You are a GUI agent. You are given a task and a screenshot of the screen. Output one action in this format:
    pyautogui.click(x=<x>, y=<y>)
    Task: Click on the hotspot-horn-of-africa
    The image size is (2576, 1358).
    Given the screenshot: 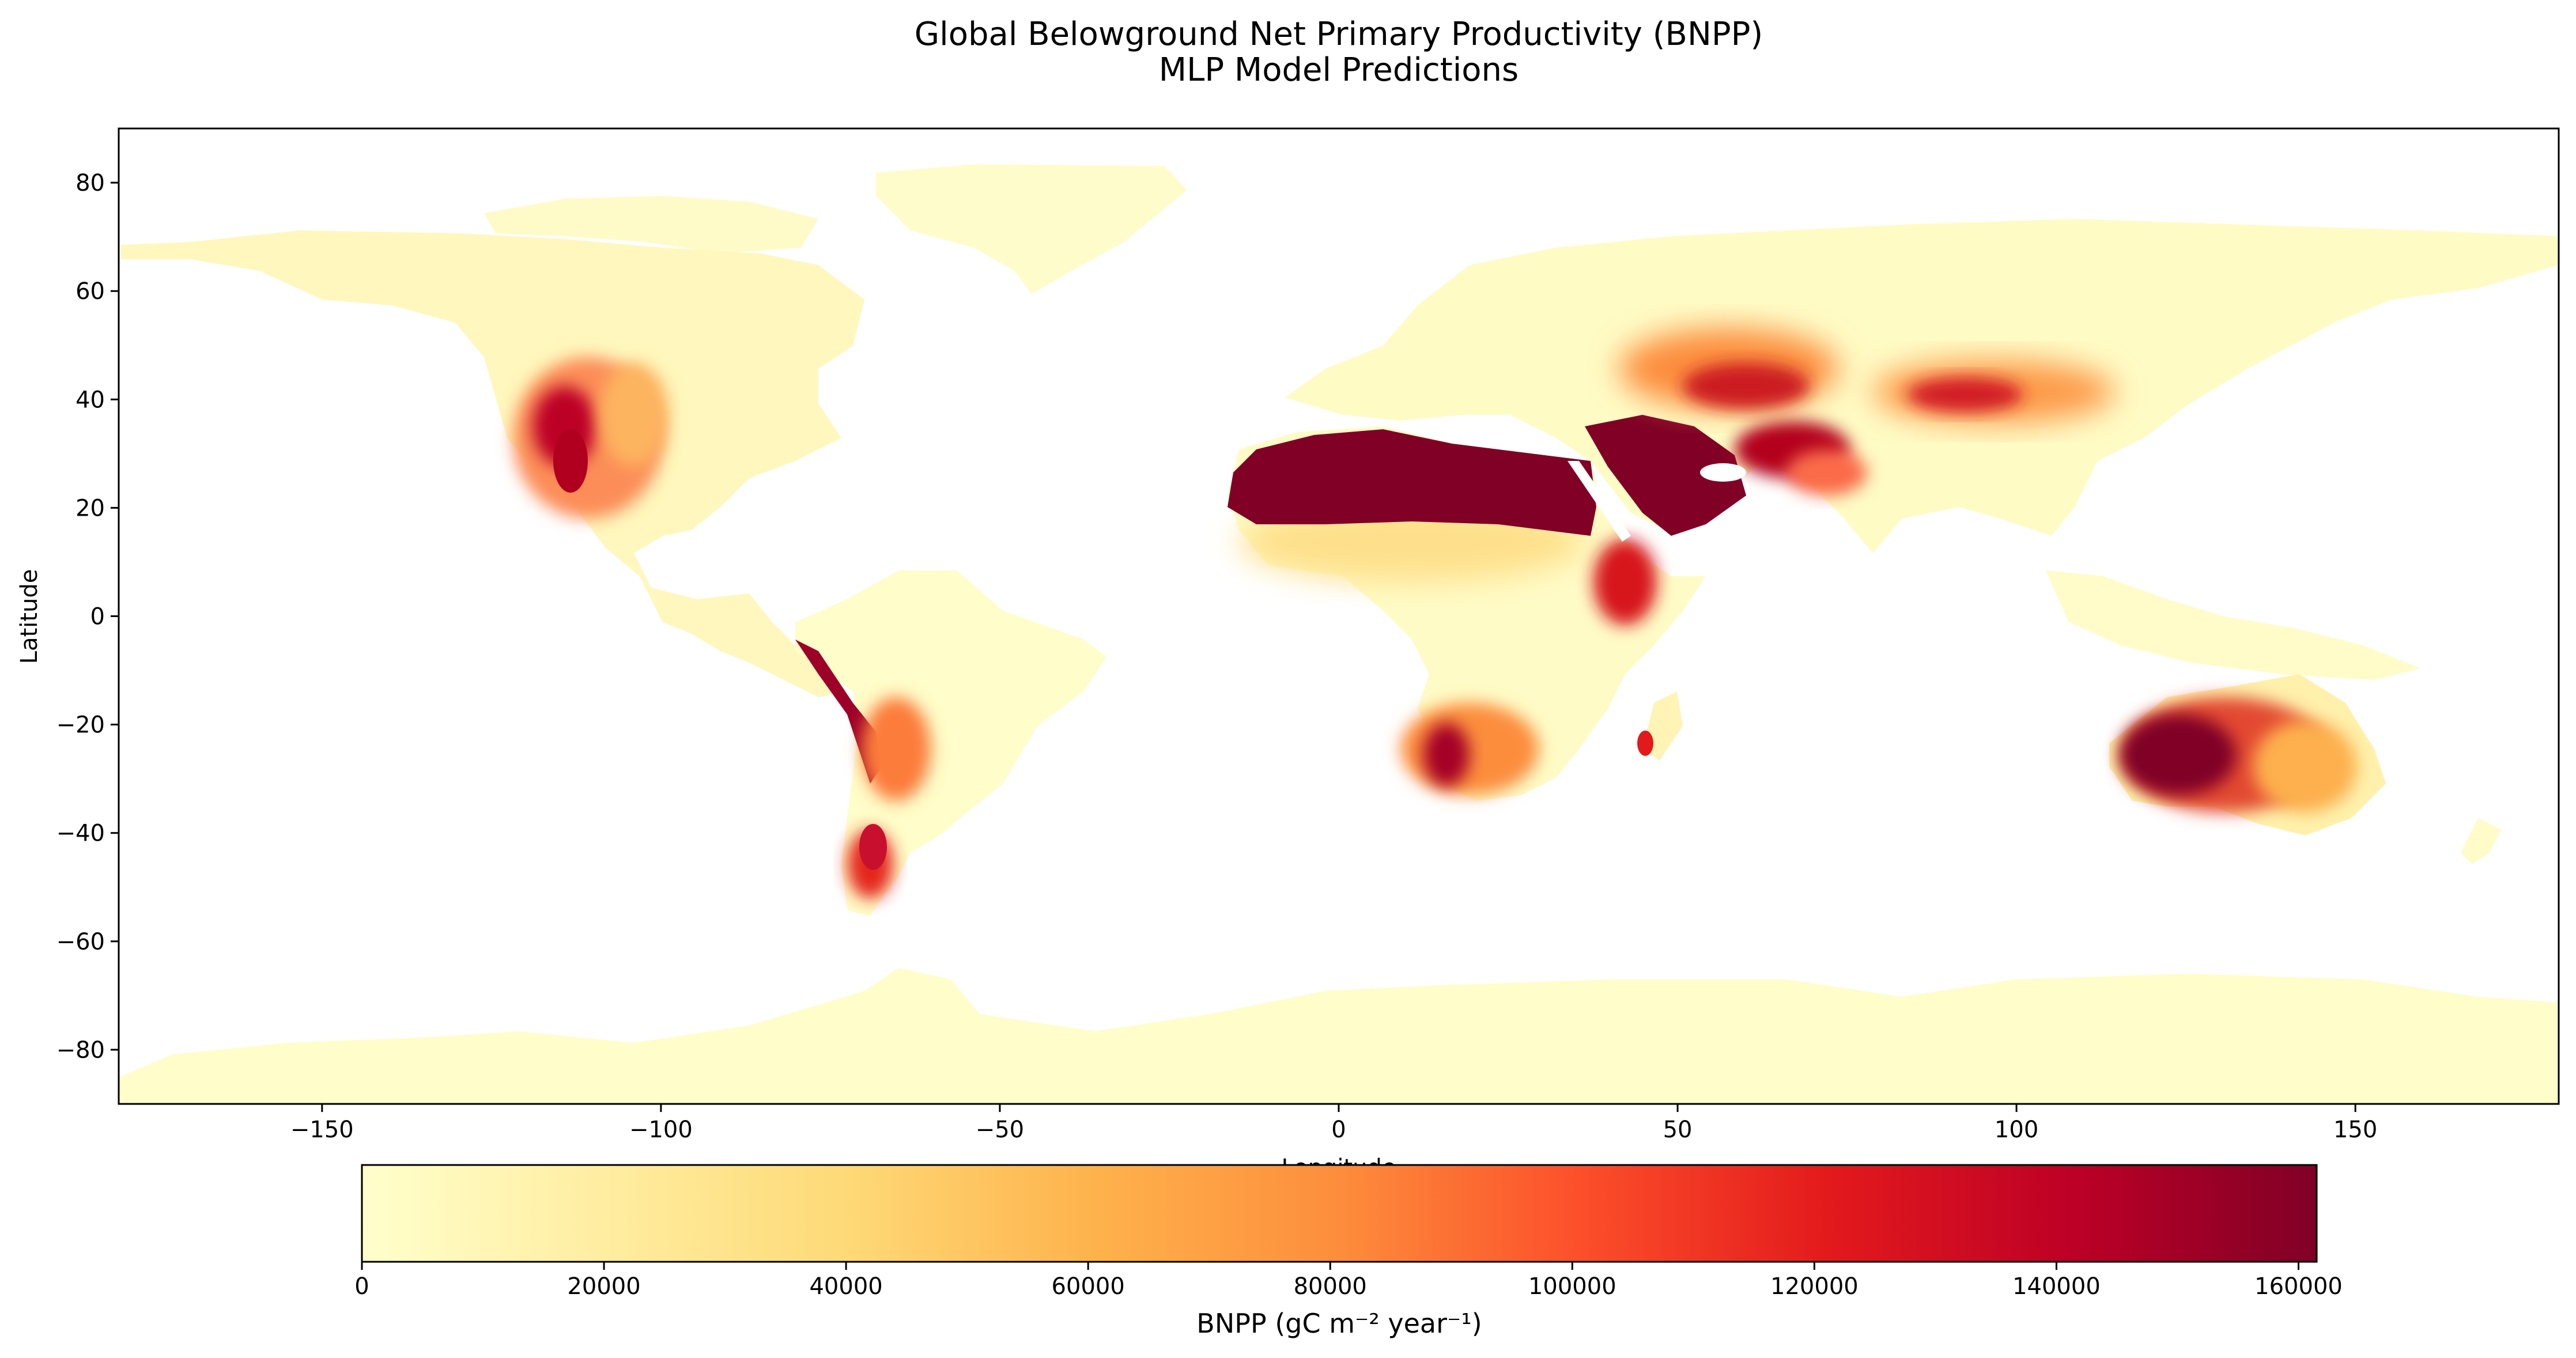 What is the action you would take?
    pyautogui.click(x=1625, y=582)
    